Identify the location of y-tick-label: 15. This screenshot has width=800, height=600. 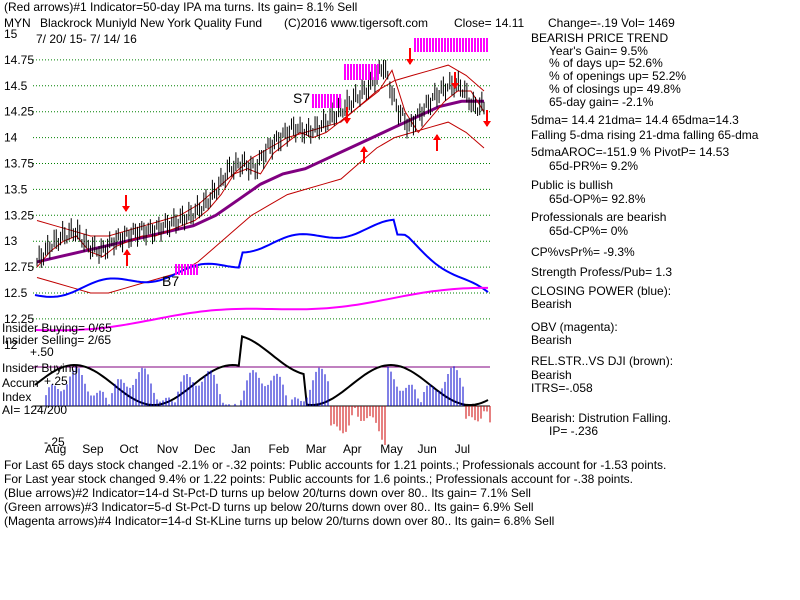
(11, 34).